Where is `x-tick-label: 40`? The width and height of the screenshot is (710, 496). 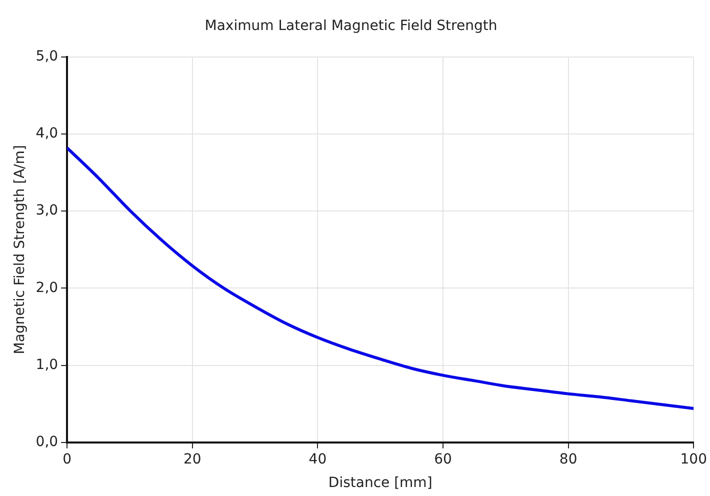
x-tick-label: 40 is located at coordinates (317, 459).